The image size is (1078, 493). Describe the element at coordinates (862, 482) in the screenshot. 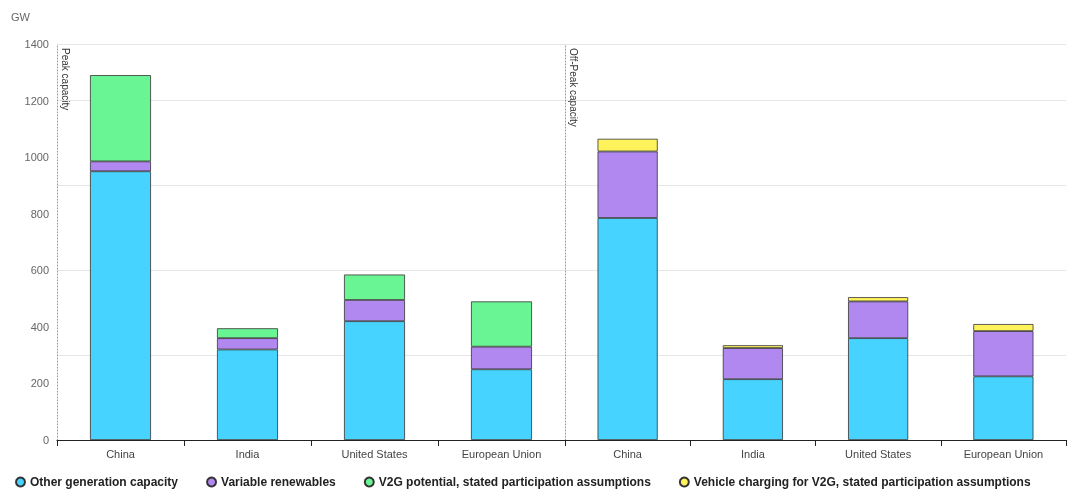

I see `legend-label: Vehicle charging for V2G, stated participation assumptions` at that location.